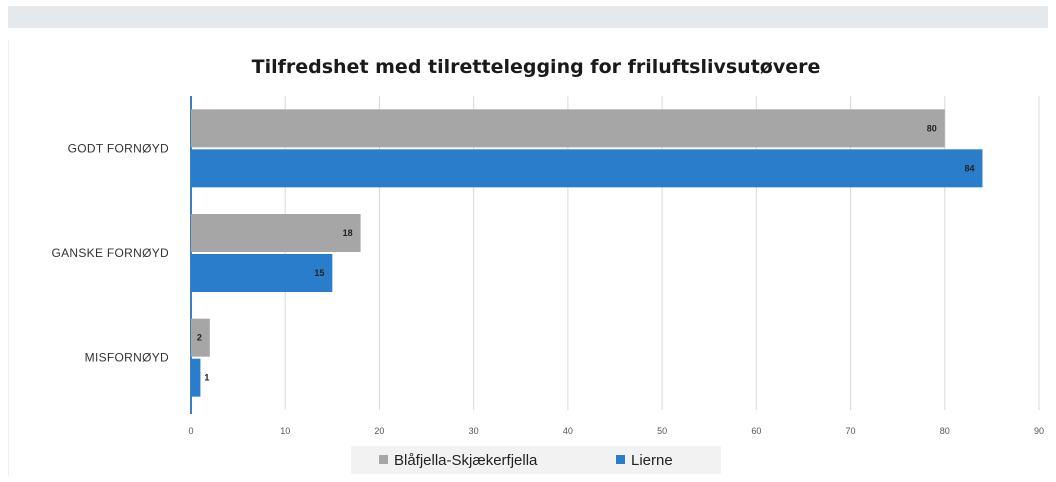 Image resolution: width=1056 pixels, height=482 pixels. I want to click on category-label: GODT FORNØYD, so click(118, 148).